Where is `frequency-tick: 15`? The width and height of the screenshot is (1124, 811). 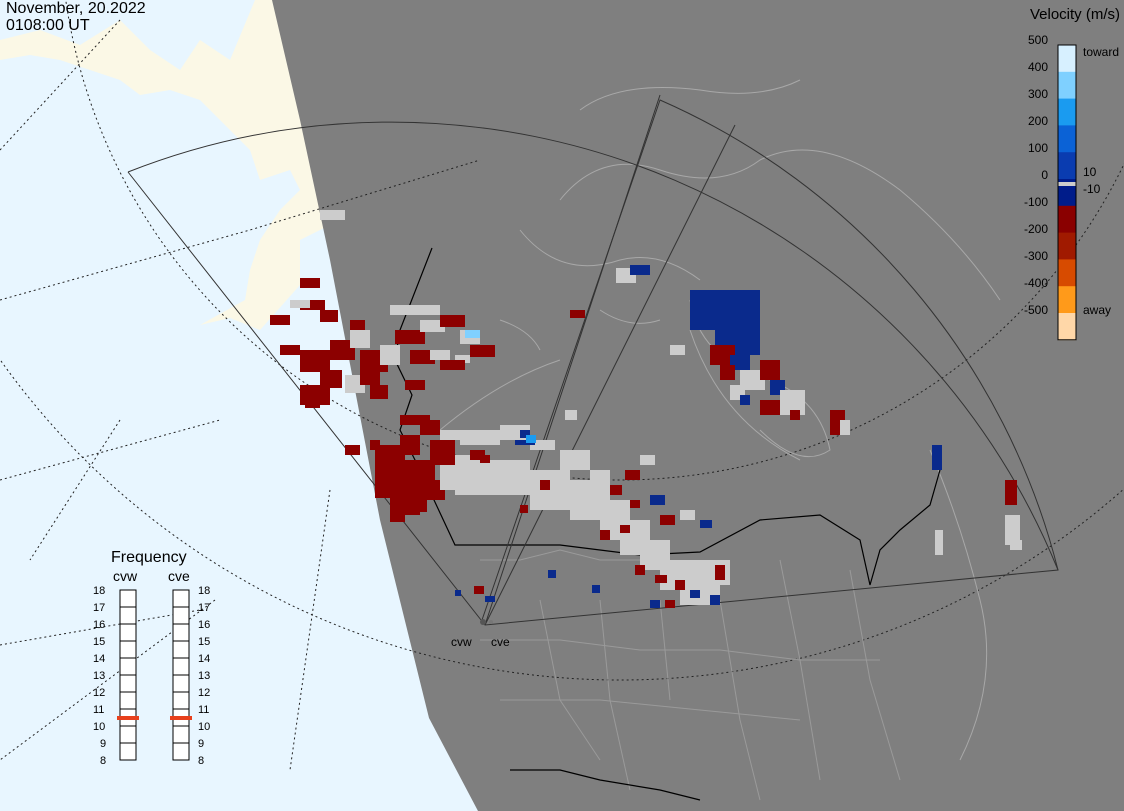 frequency-tick: 15 is located at coordinates (99, 642).